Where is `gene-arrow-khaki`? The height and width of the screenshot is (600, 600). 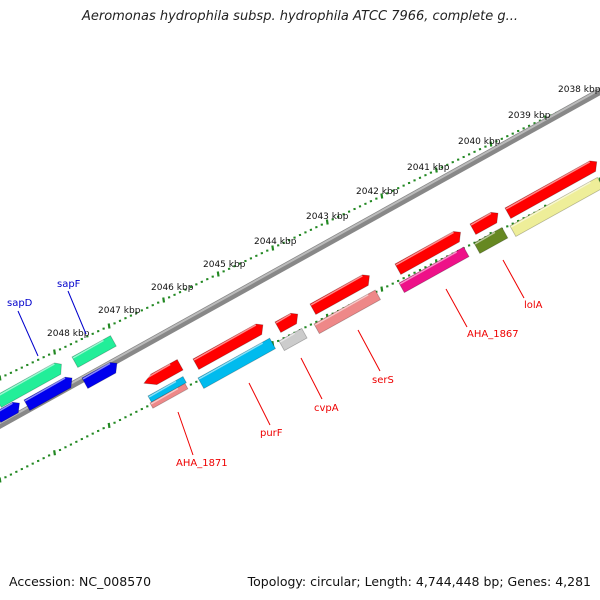
gene-arrow-khaki is located at coordinates (554, 207).